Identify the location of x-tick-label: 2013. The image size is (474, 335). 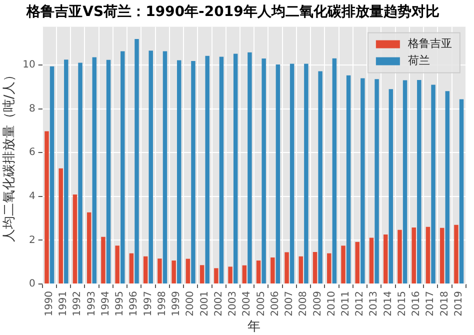
(374, 303).